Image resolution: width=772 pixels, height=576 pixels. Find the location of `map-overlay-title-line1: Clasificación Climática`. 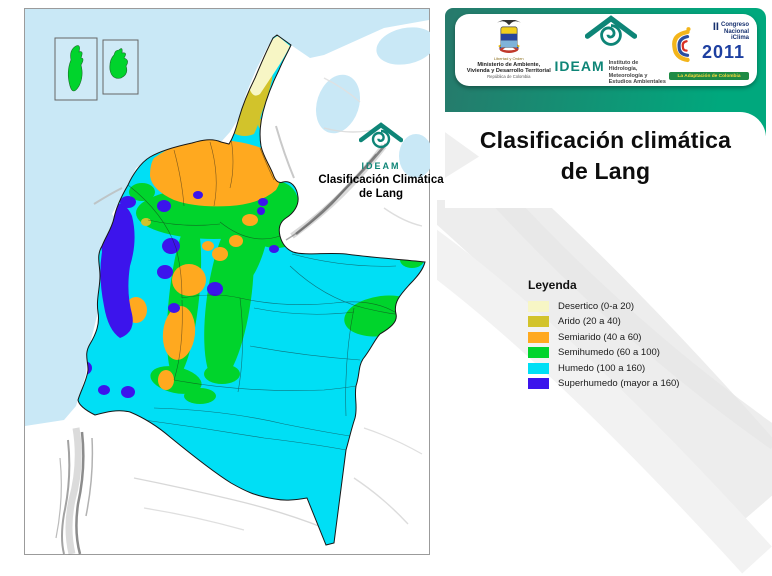

map-overlay-title-line1: Clasificación Climática is located at coordinates (381, 180).